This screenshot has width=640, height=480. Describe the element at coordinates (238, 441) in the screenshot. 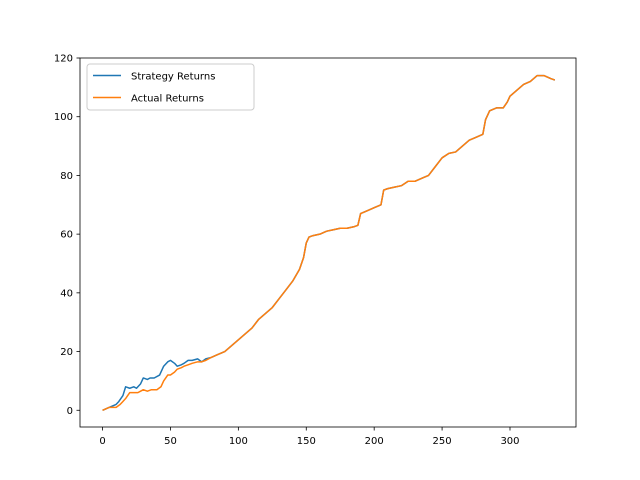

I see `x-tick-label: 100` at that location.